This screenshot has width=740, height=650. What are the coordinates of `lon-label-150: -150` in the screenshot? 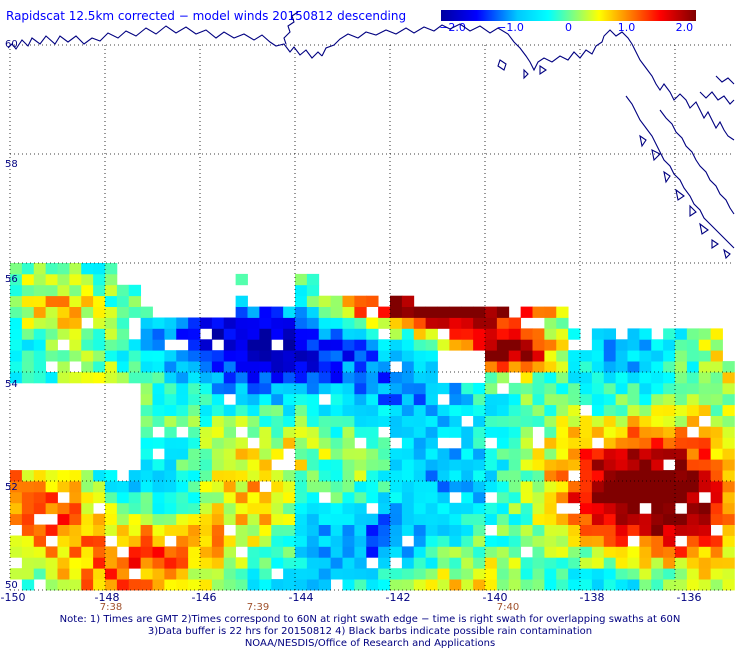 It's located at (13, 597).